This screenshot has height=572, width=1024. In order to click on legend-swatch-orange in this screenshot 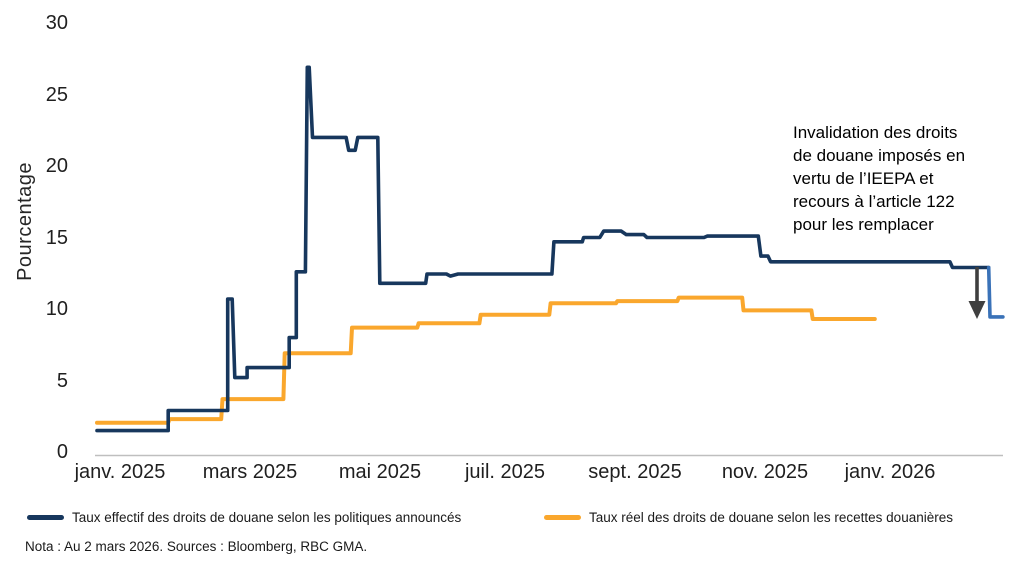, I will do `click(562, 517)`.